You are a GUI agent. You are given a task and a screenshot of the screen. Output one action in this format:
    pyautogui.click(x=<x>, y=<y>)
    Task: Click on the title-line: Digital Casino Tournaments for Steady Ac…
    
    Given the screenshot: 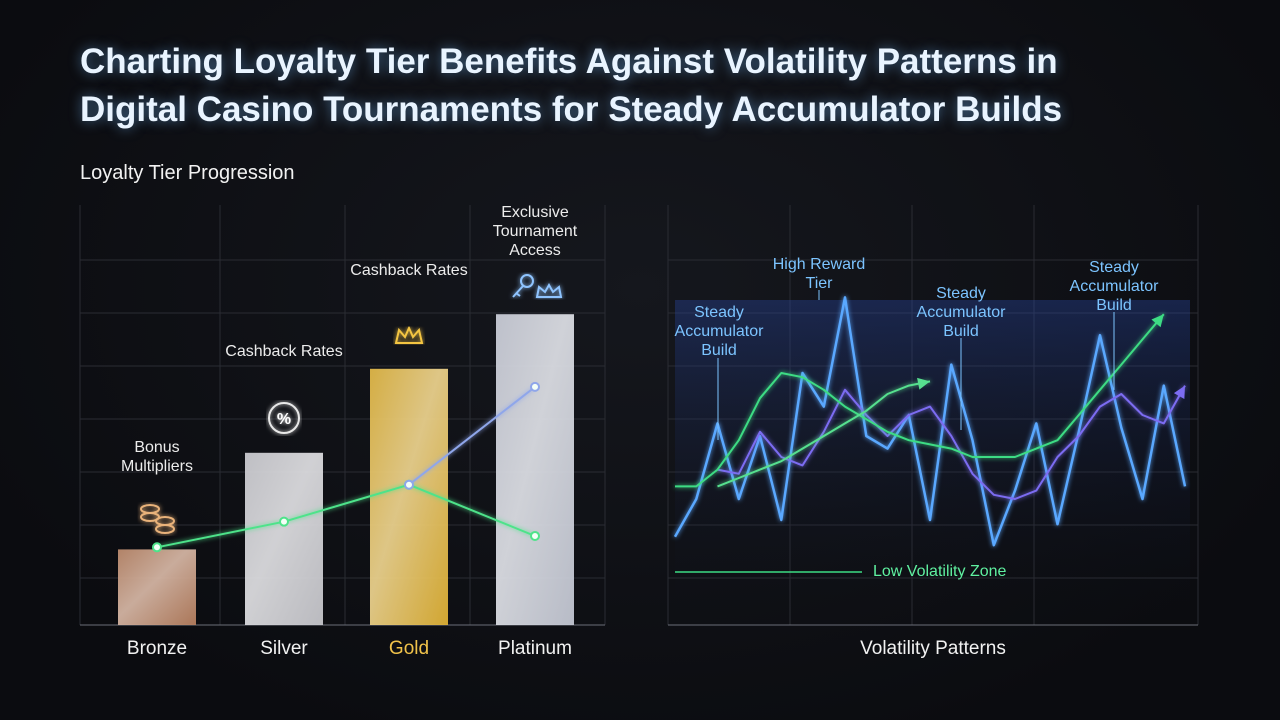 What is the action you would take?
    pyautogui.click(x=571, y=109)
    